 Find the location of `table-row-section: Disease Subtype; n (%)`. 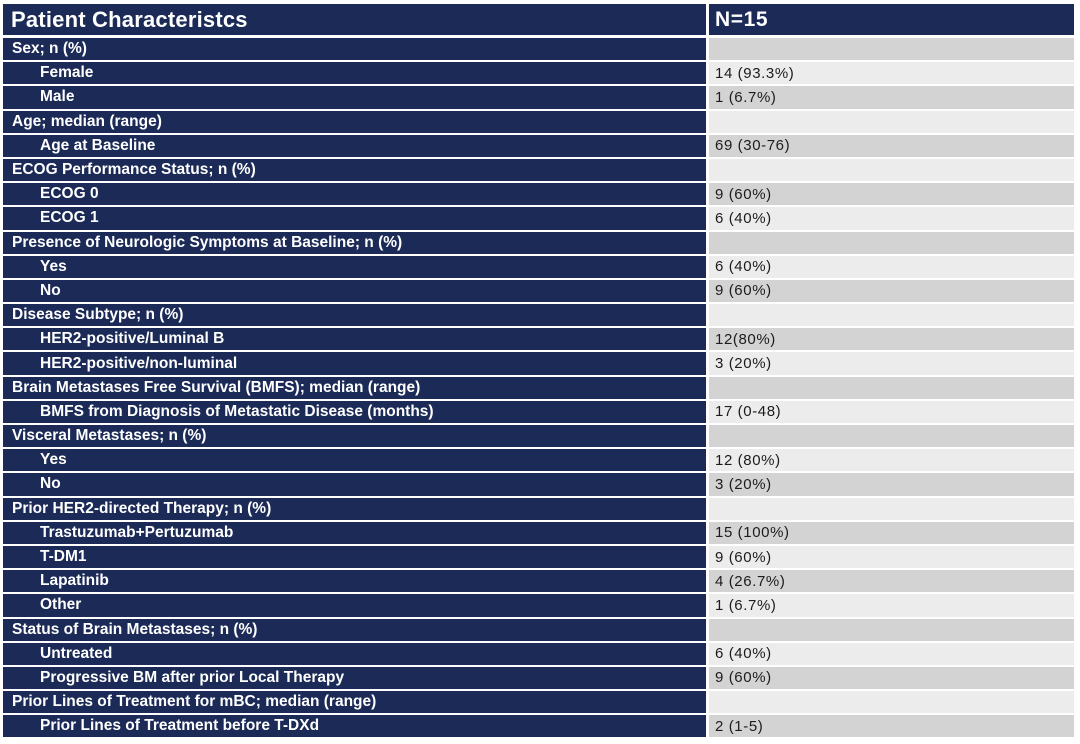

table-row-section: Disease Subtype; n (%) is located at coordinates (538, 315).